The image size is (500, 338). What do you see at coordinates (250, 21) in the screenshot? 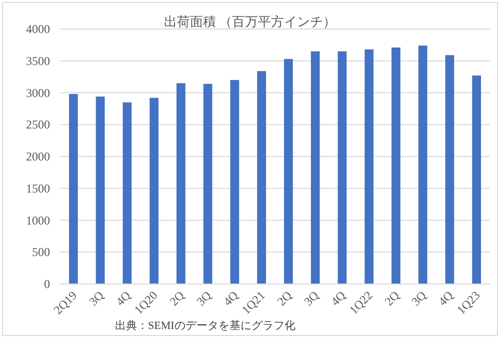
I see `title: 出荷面積 （百万平方インチ）` at bounding box center [250, 21].